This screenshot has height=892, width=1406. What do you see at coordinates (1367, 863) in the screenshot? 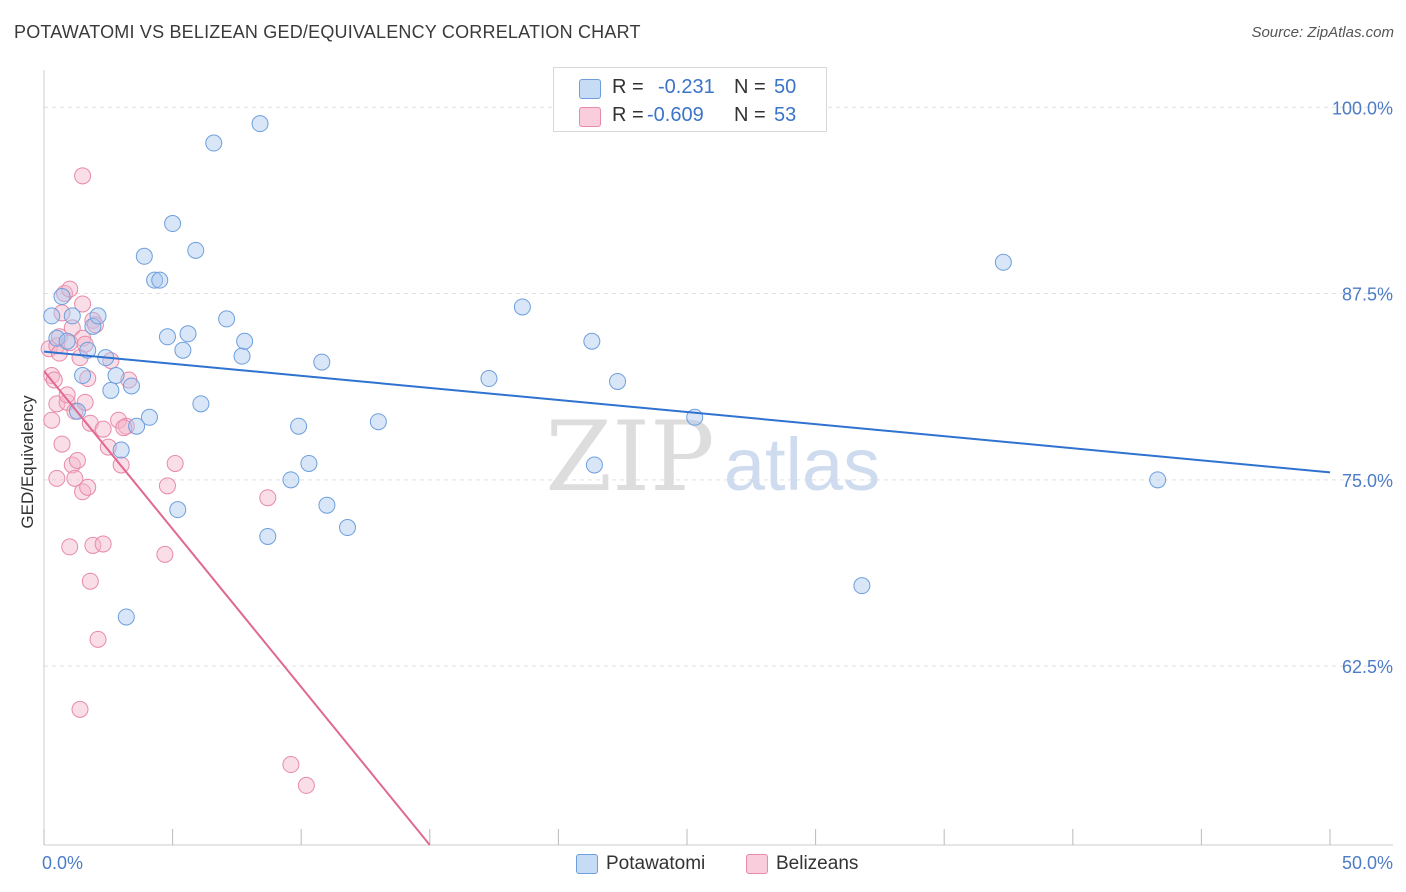
I see `x-tick-label: 50.0%` at bounding box center [1367, 863].